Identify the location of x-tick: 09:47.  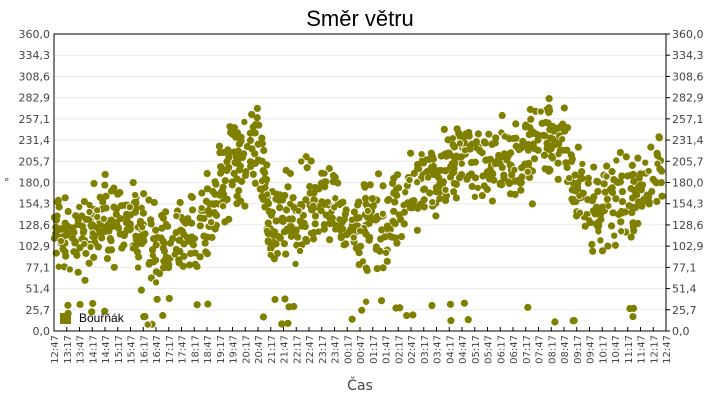
(591, 349).